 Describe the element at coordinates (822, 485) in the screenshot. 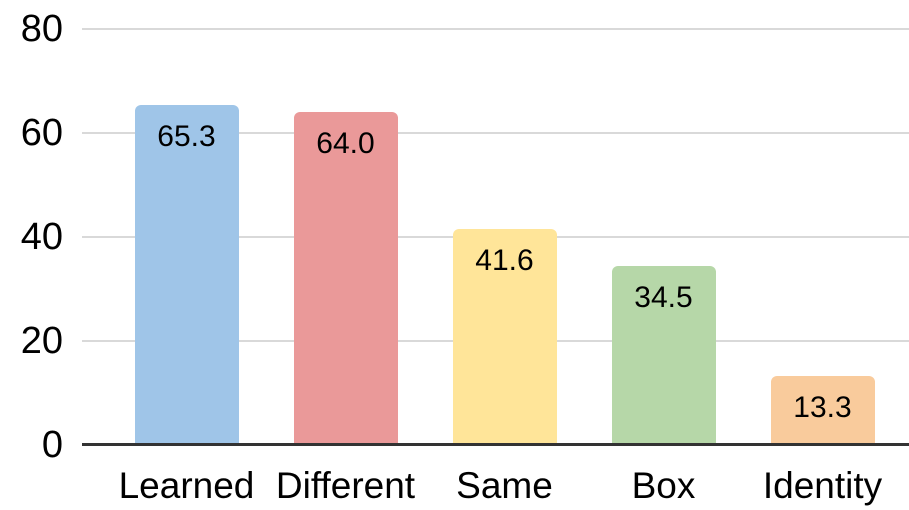

I see `x-axis-category-label-identity: Identity` at that location.